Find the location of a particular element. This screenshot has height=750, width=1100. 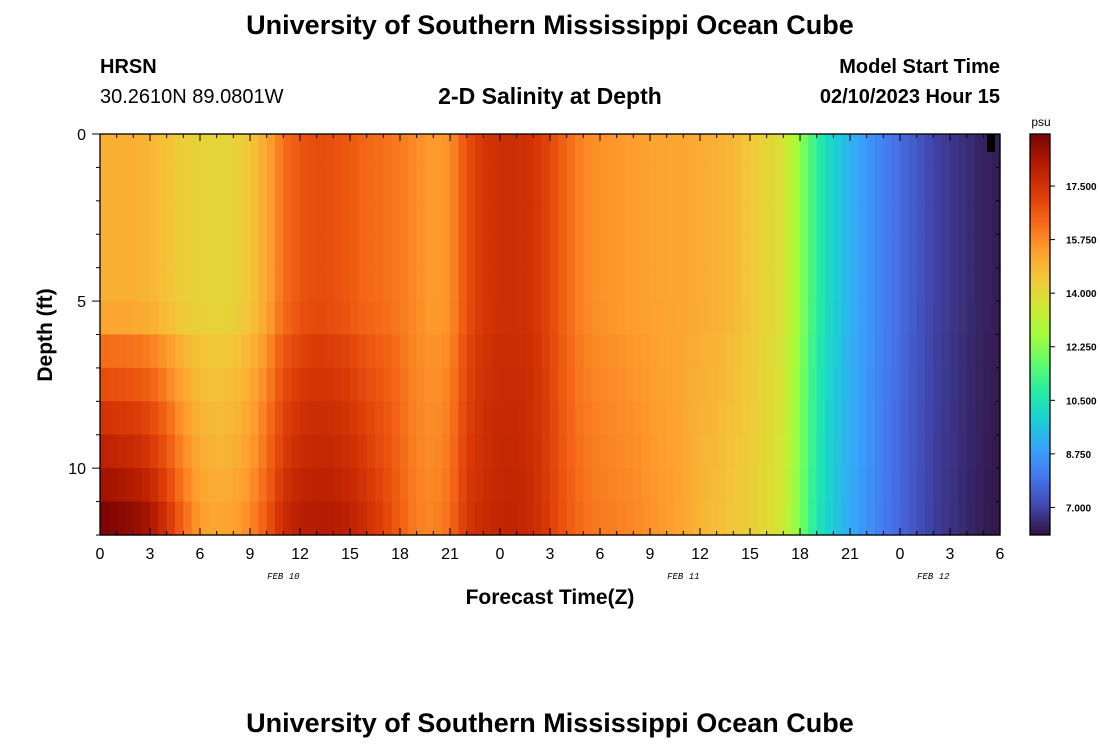

date-label: FEB 10 is located at coordinates (283, 577).